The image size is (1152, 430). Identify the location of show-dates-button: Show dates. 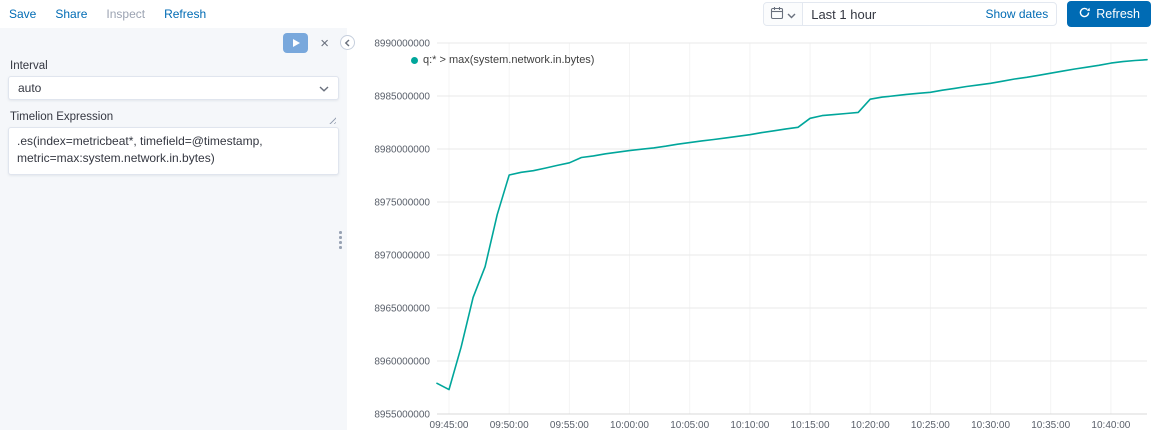
(1017, 14).